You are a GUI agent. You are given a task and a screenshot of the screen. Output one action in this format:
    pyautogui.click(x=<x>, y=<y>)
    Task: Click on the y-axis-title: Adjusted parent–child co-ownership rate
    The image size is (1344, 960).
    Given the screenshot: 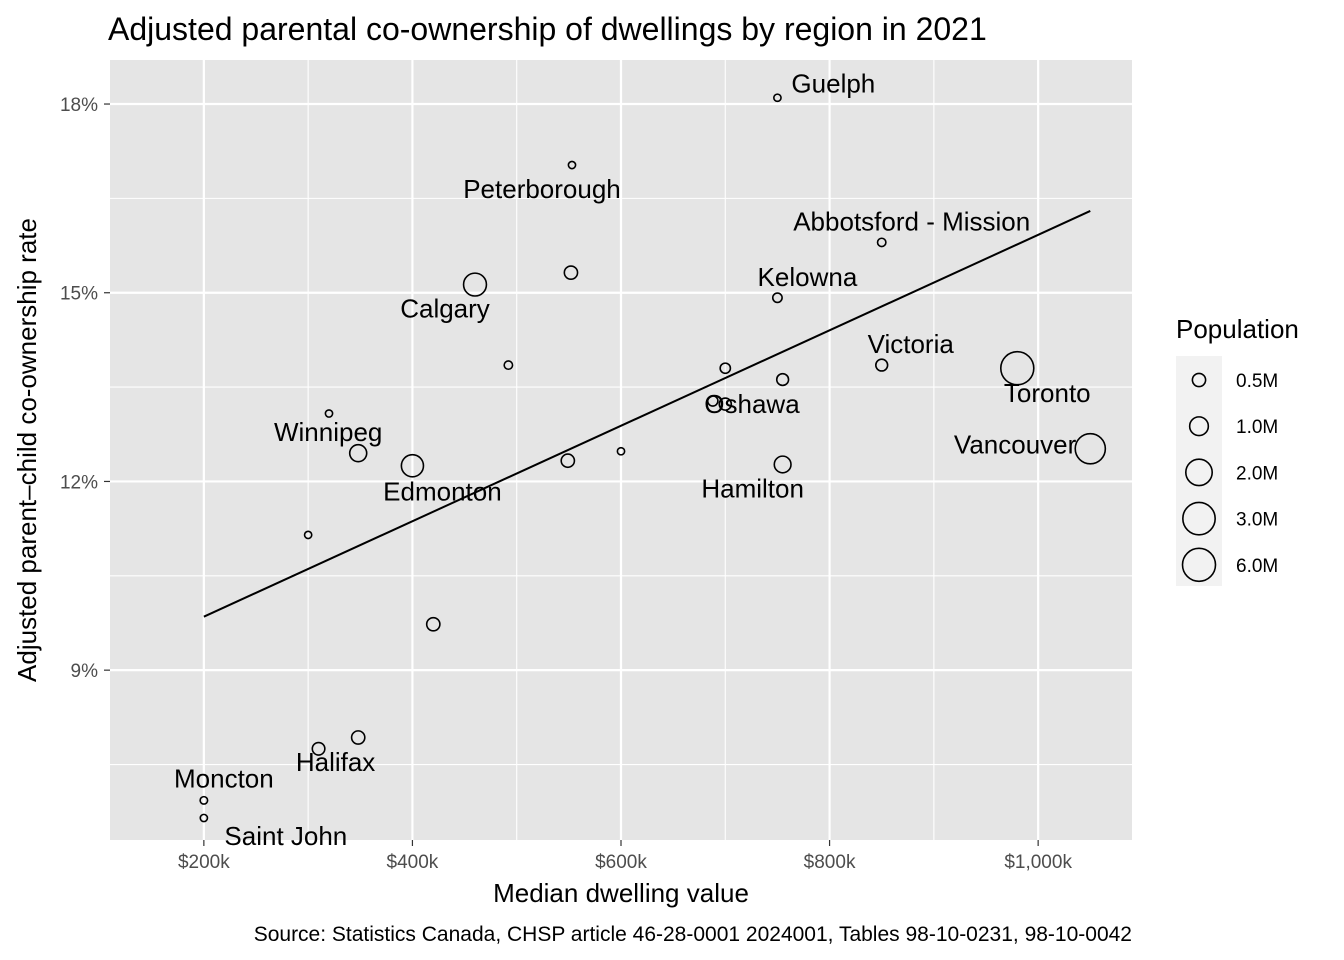 What is the action you would take?
    pyautogui.click(x=27, y=450)
    